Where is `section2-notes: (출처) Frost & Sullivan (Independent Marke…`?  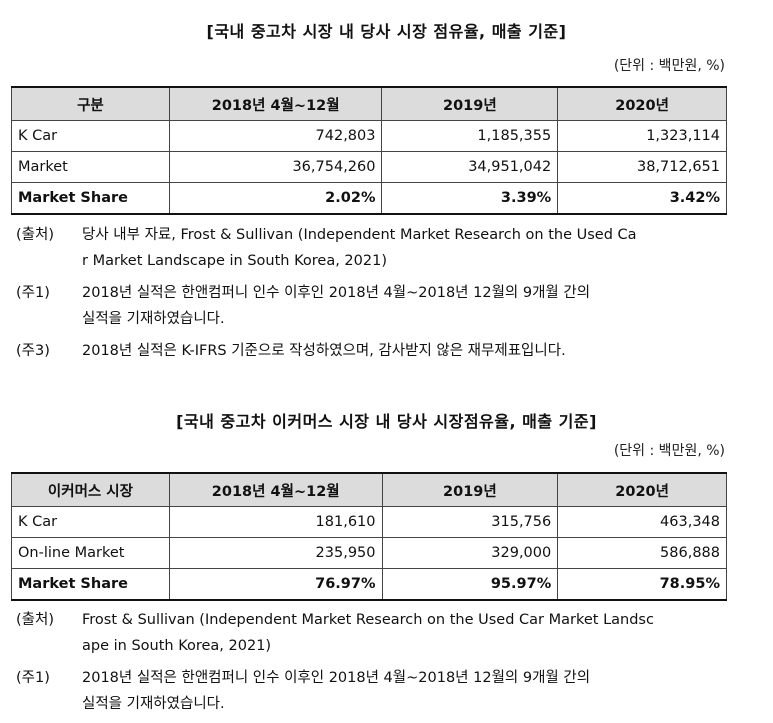 section2-notes: (출처) Frost & Sullivan (Independent Marke… is located at coordinates (372, 662).